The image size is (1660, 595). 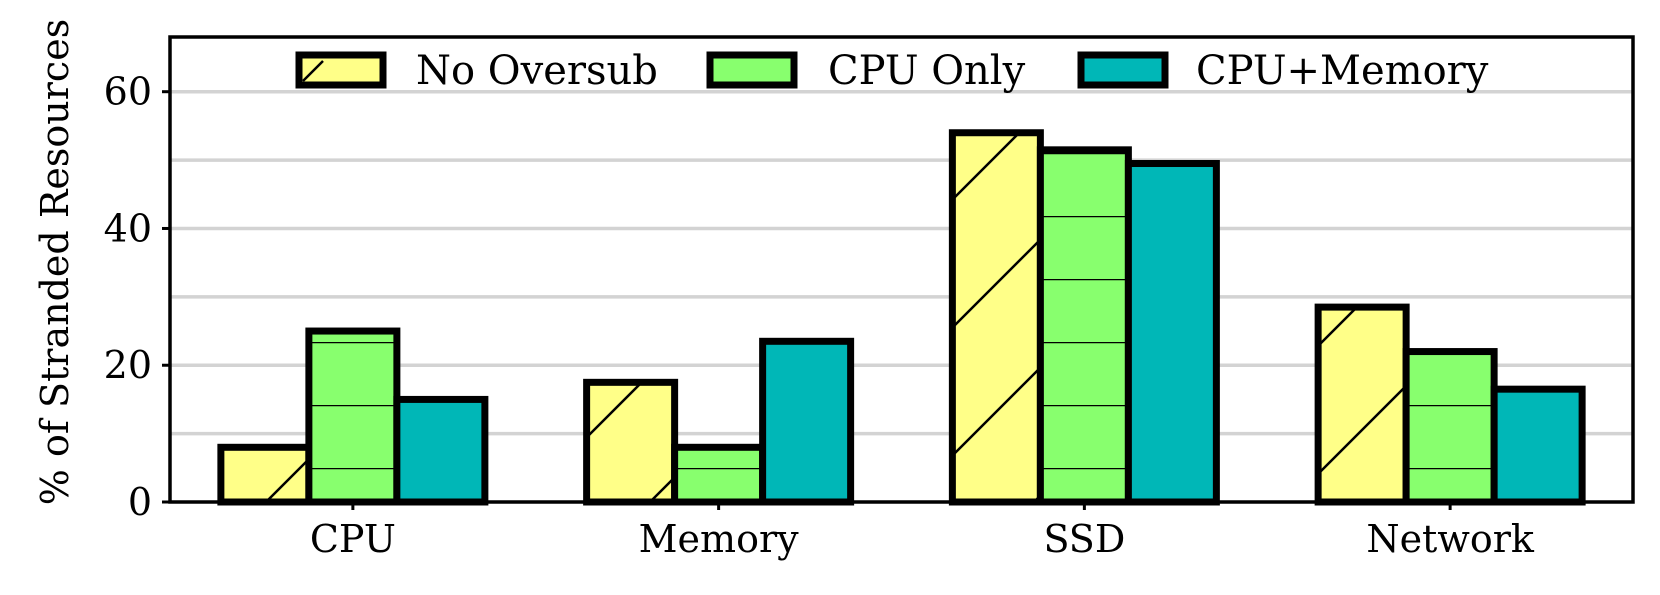 I want to click on x-tick-label-ssd: SSD, so click(x=1084, y=539).